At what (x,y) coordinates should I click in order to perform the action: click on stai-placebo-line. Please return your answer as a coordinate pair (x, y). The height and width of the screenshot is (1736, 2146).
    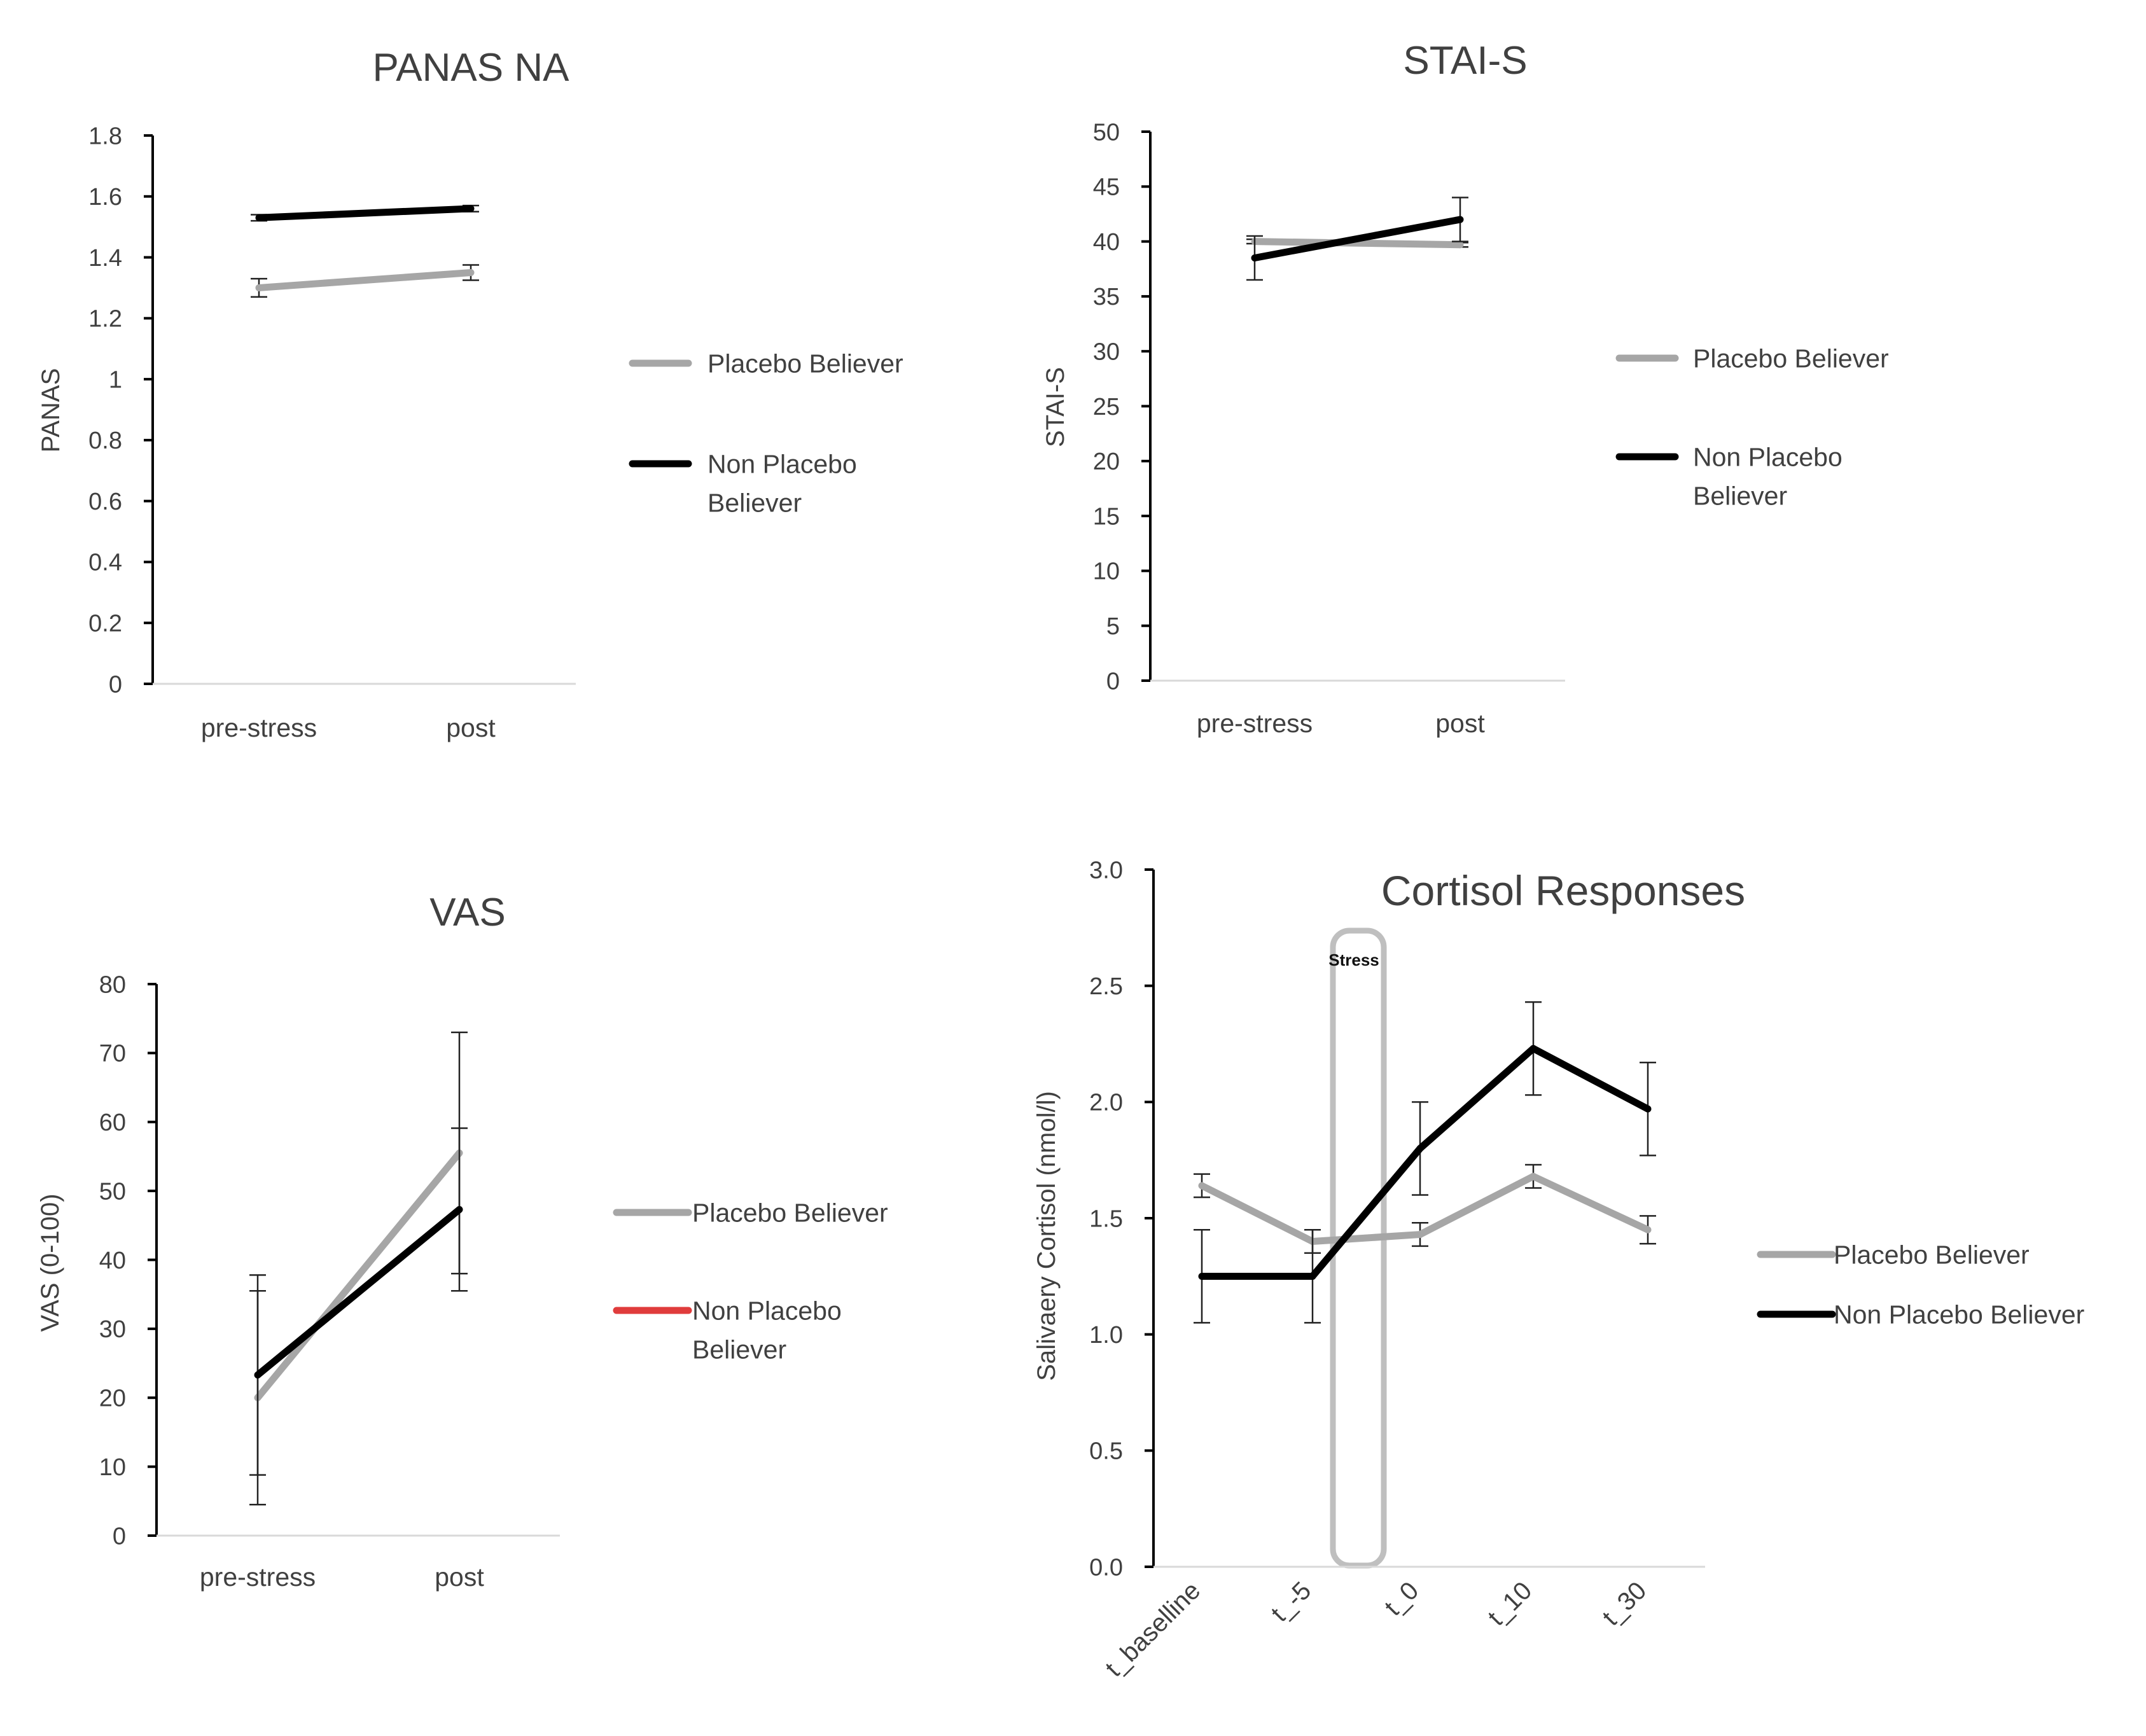
    Looking at the image, I should click on (1358, 243).